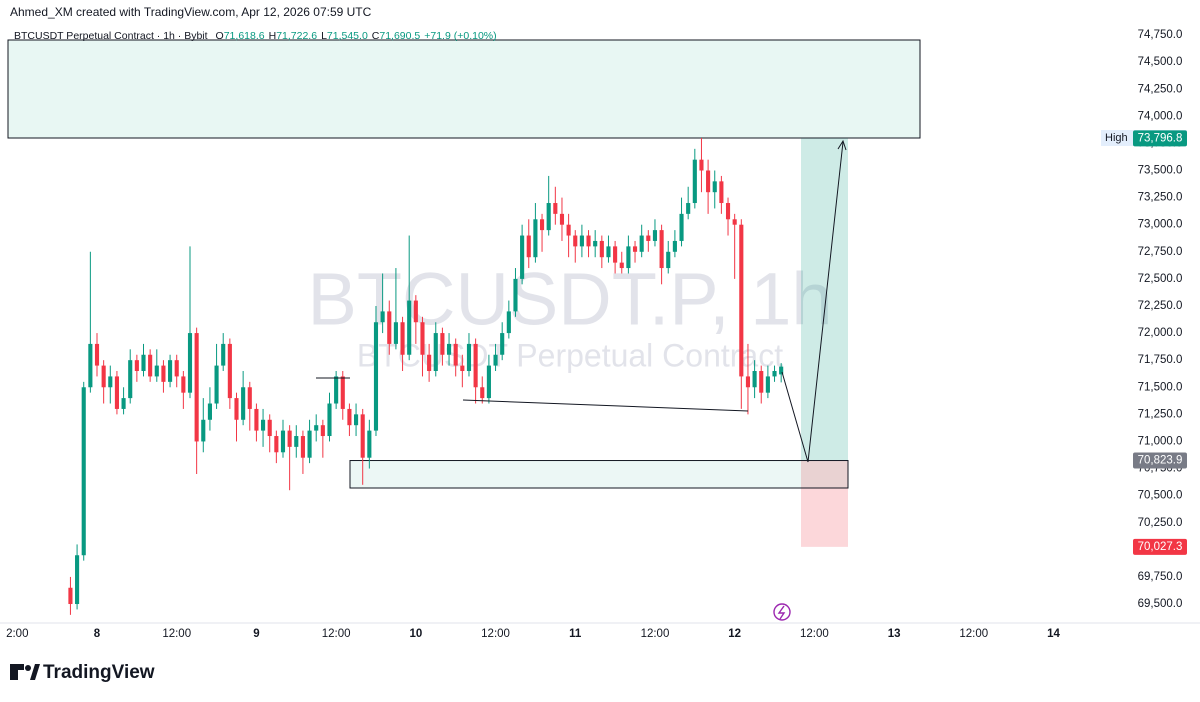 This screenshot has height=702, width=1200. Describe the element at coordinates (1160, 35) in the screenshot. I see `y-tick-label: 74,750.0` at that location.